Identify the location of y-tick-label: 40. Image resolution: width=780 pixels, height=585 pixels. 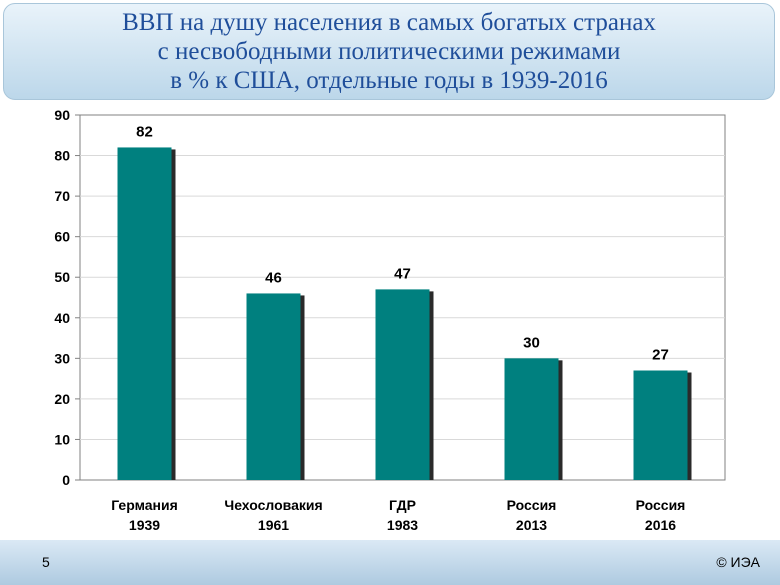
(62, 318).